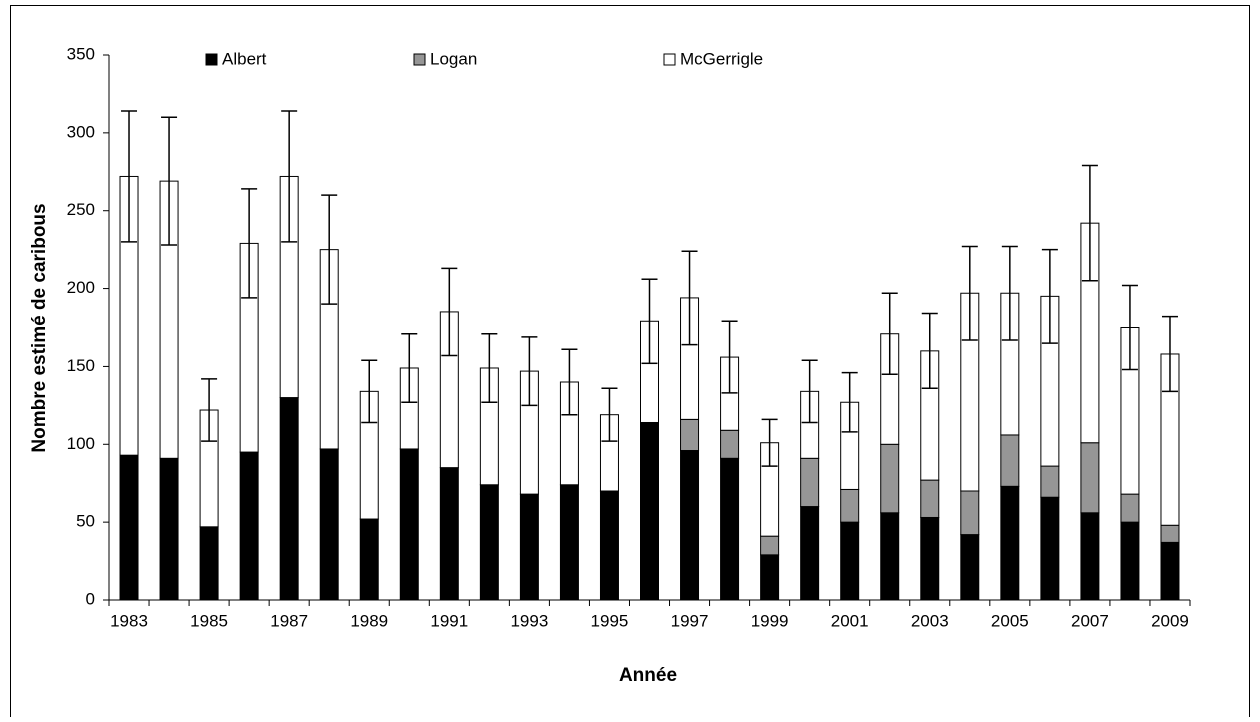 Image resolution: width=1260 pixels, height=722 pixels. I want to click on legend-label: Logan, so click(453, 58).